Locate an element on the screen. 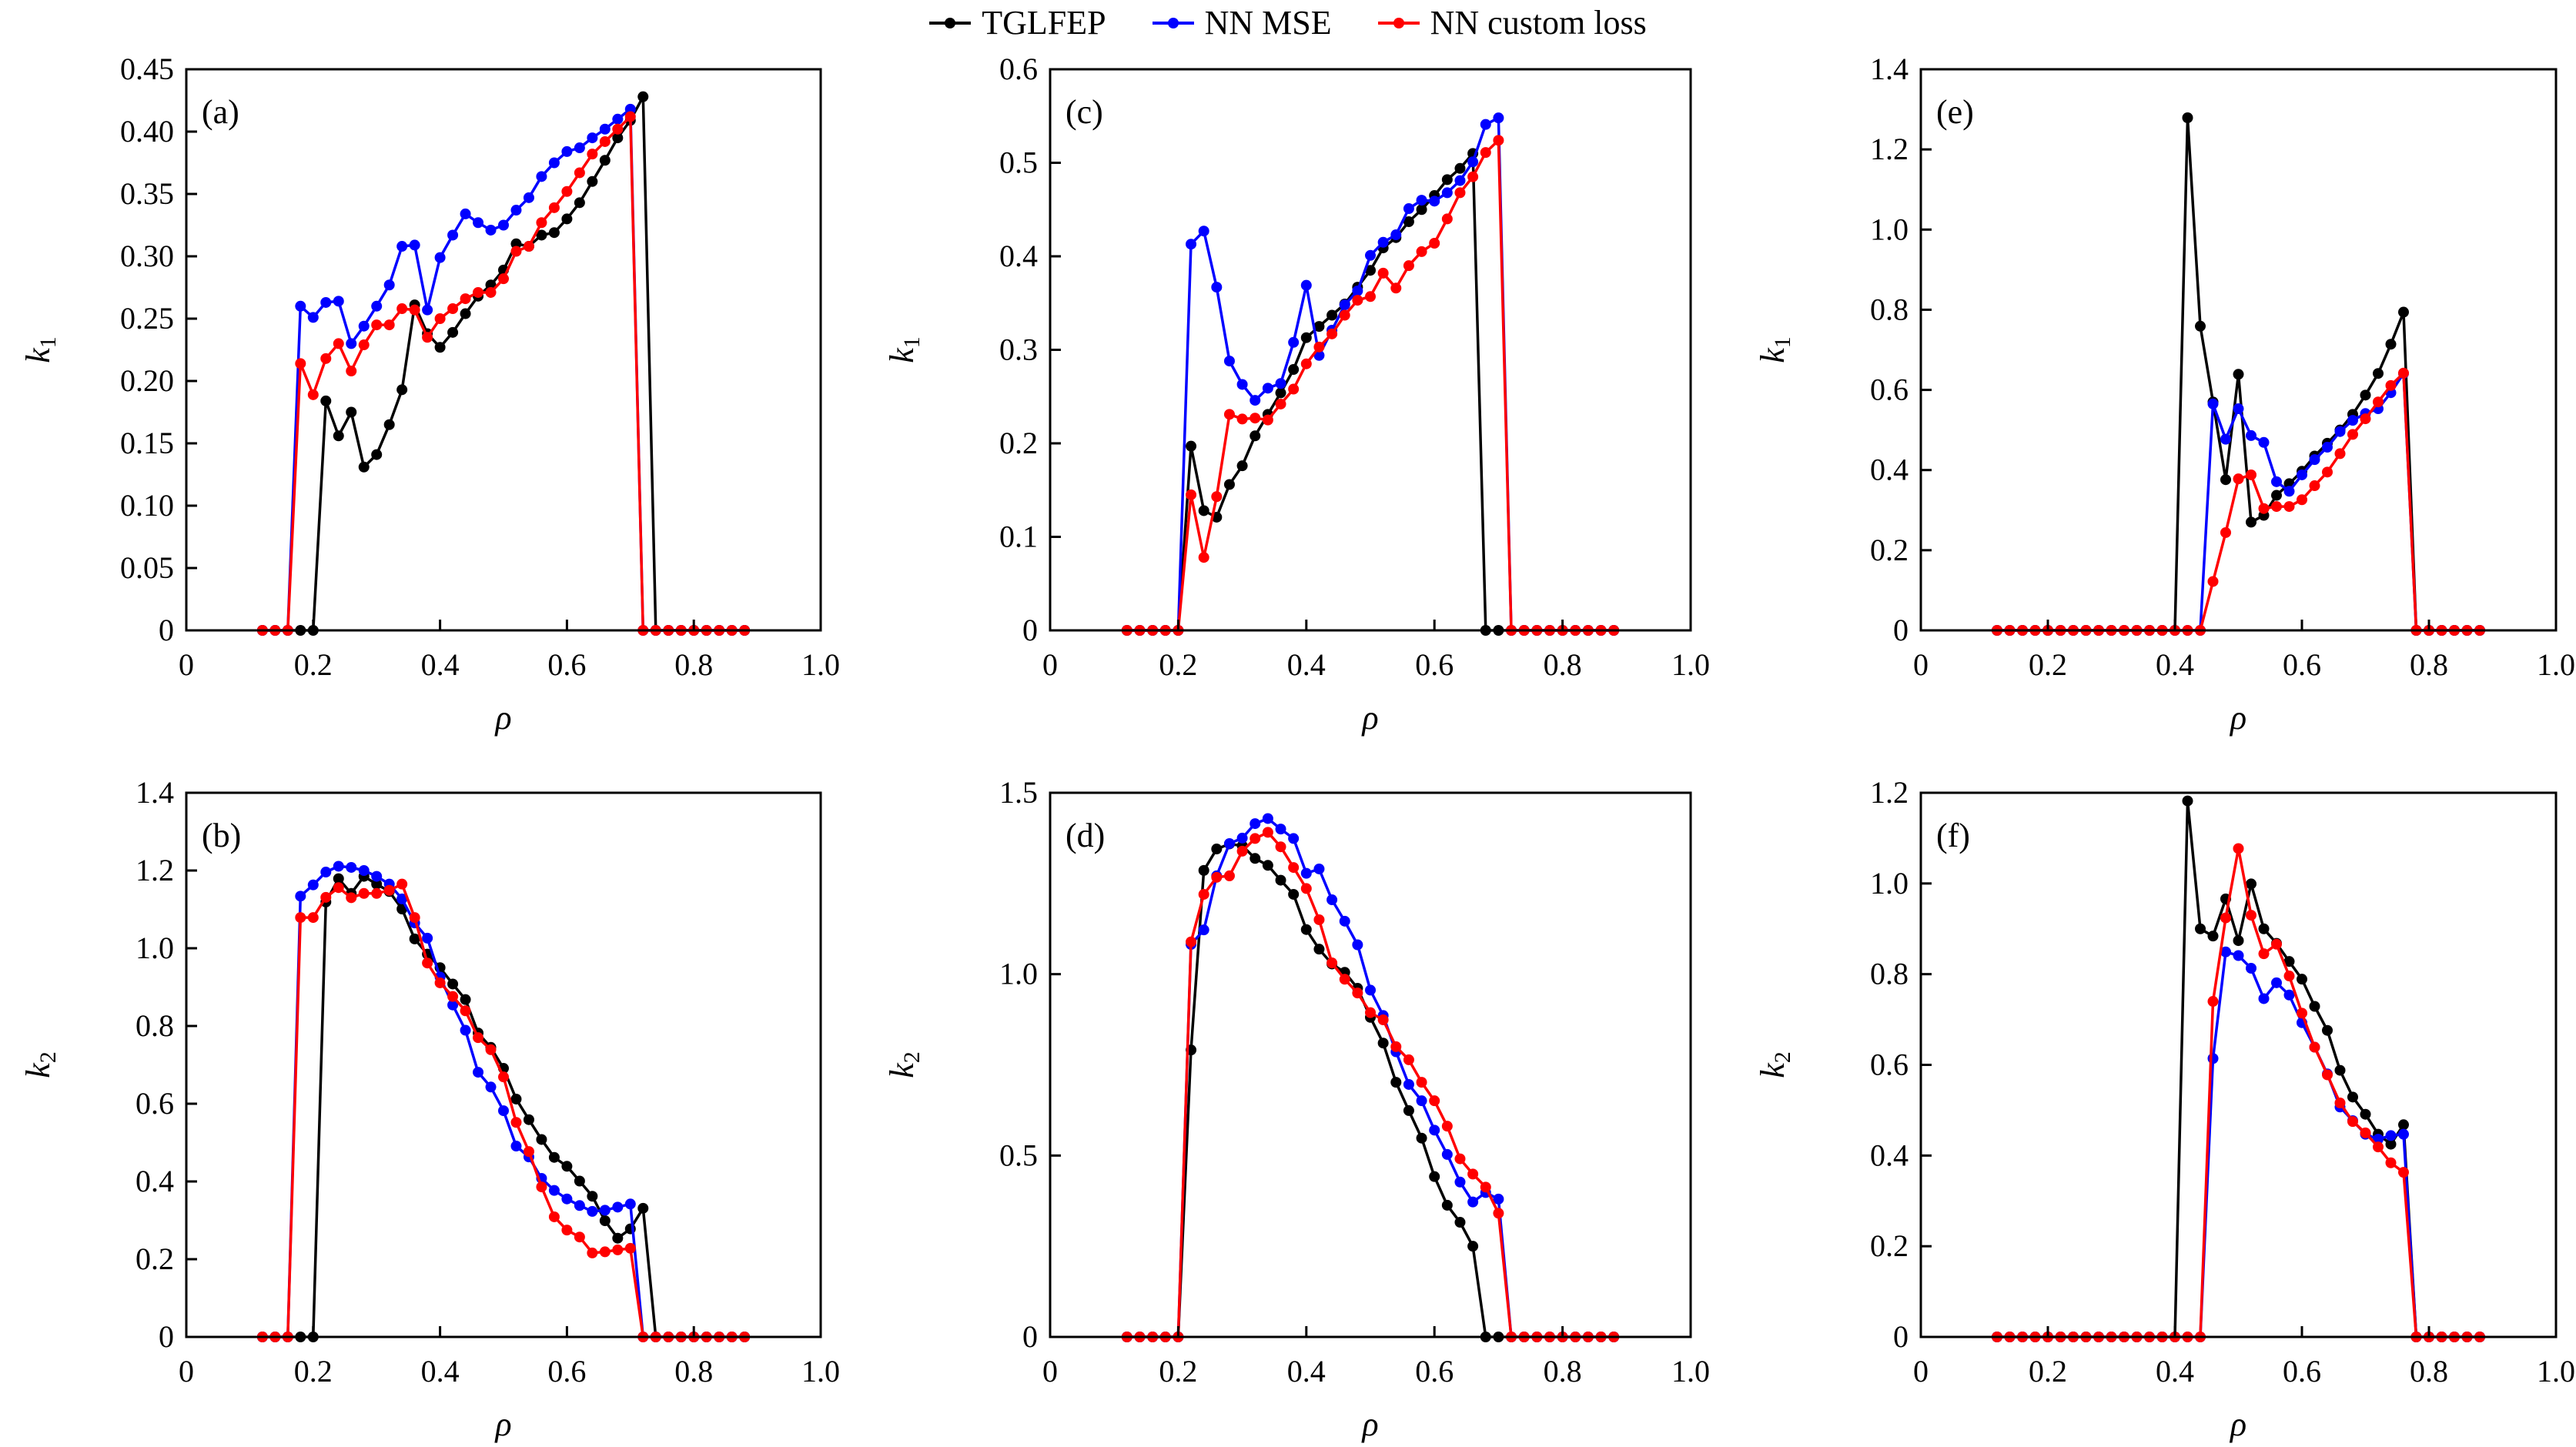 This screenshot has width=2576, height=1447. y-tick-label: 0.5 is located at coordinates (1018, 1155).